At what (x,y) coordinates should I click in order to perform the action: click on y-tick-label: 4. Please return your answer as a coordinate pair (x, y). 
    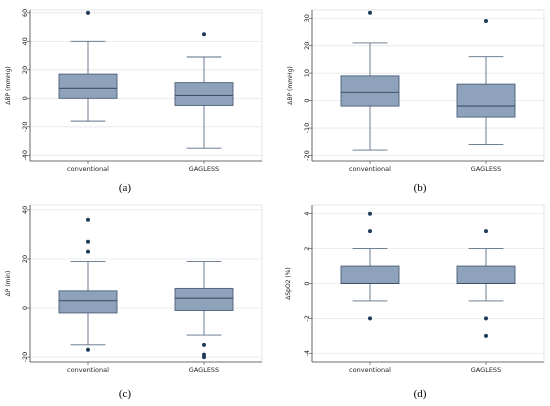
    Looking at the image, I should click on (307, 214).